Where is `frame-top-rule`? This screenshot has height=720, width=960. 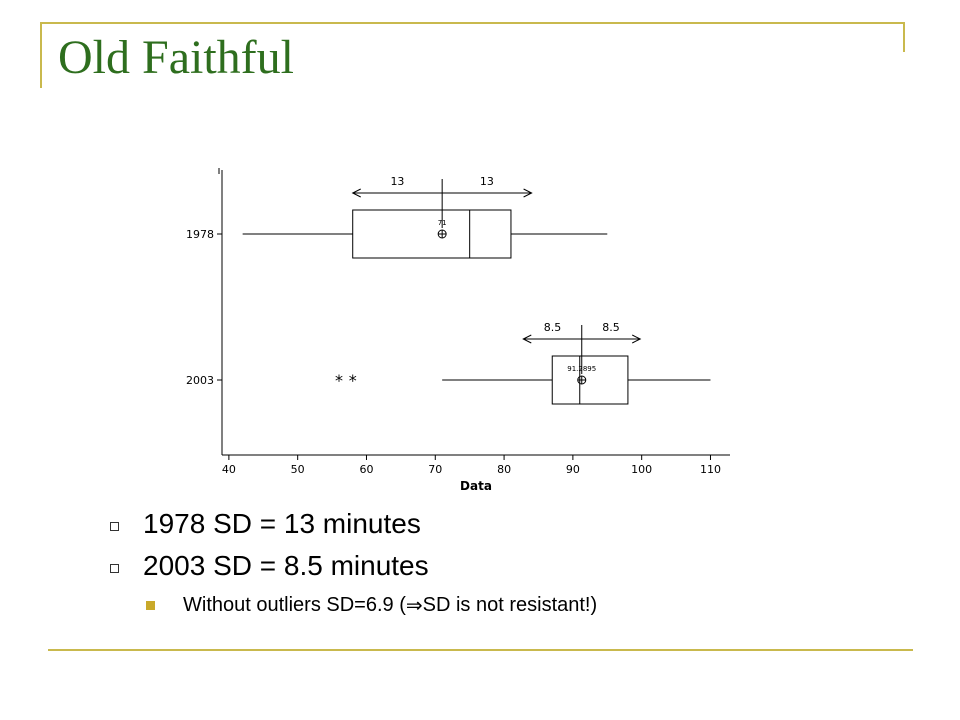 frame-top-rule is located at coordinates (472, 23).